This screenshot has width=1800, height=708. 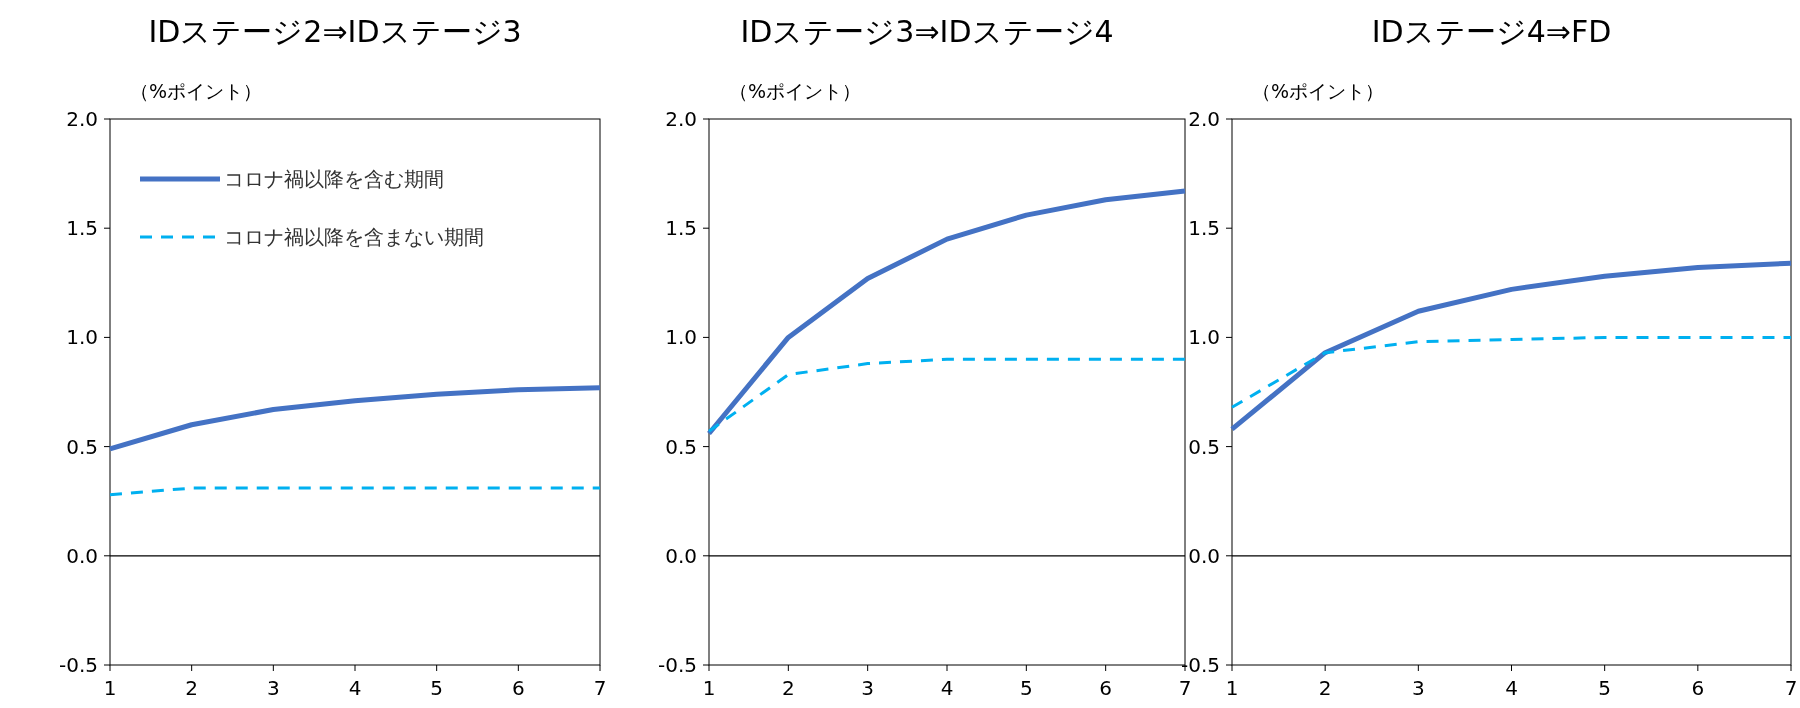 I want to click on legend-label: コロナ禍以降を含まない期間, so click(x=354, y=237).